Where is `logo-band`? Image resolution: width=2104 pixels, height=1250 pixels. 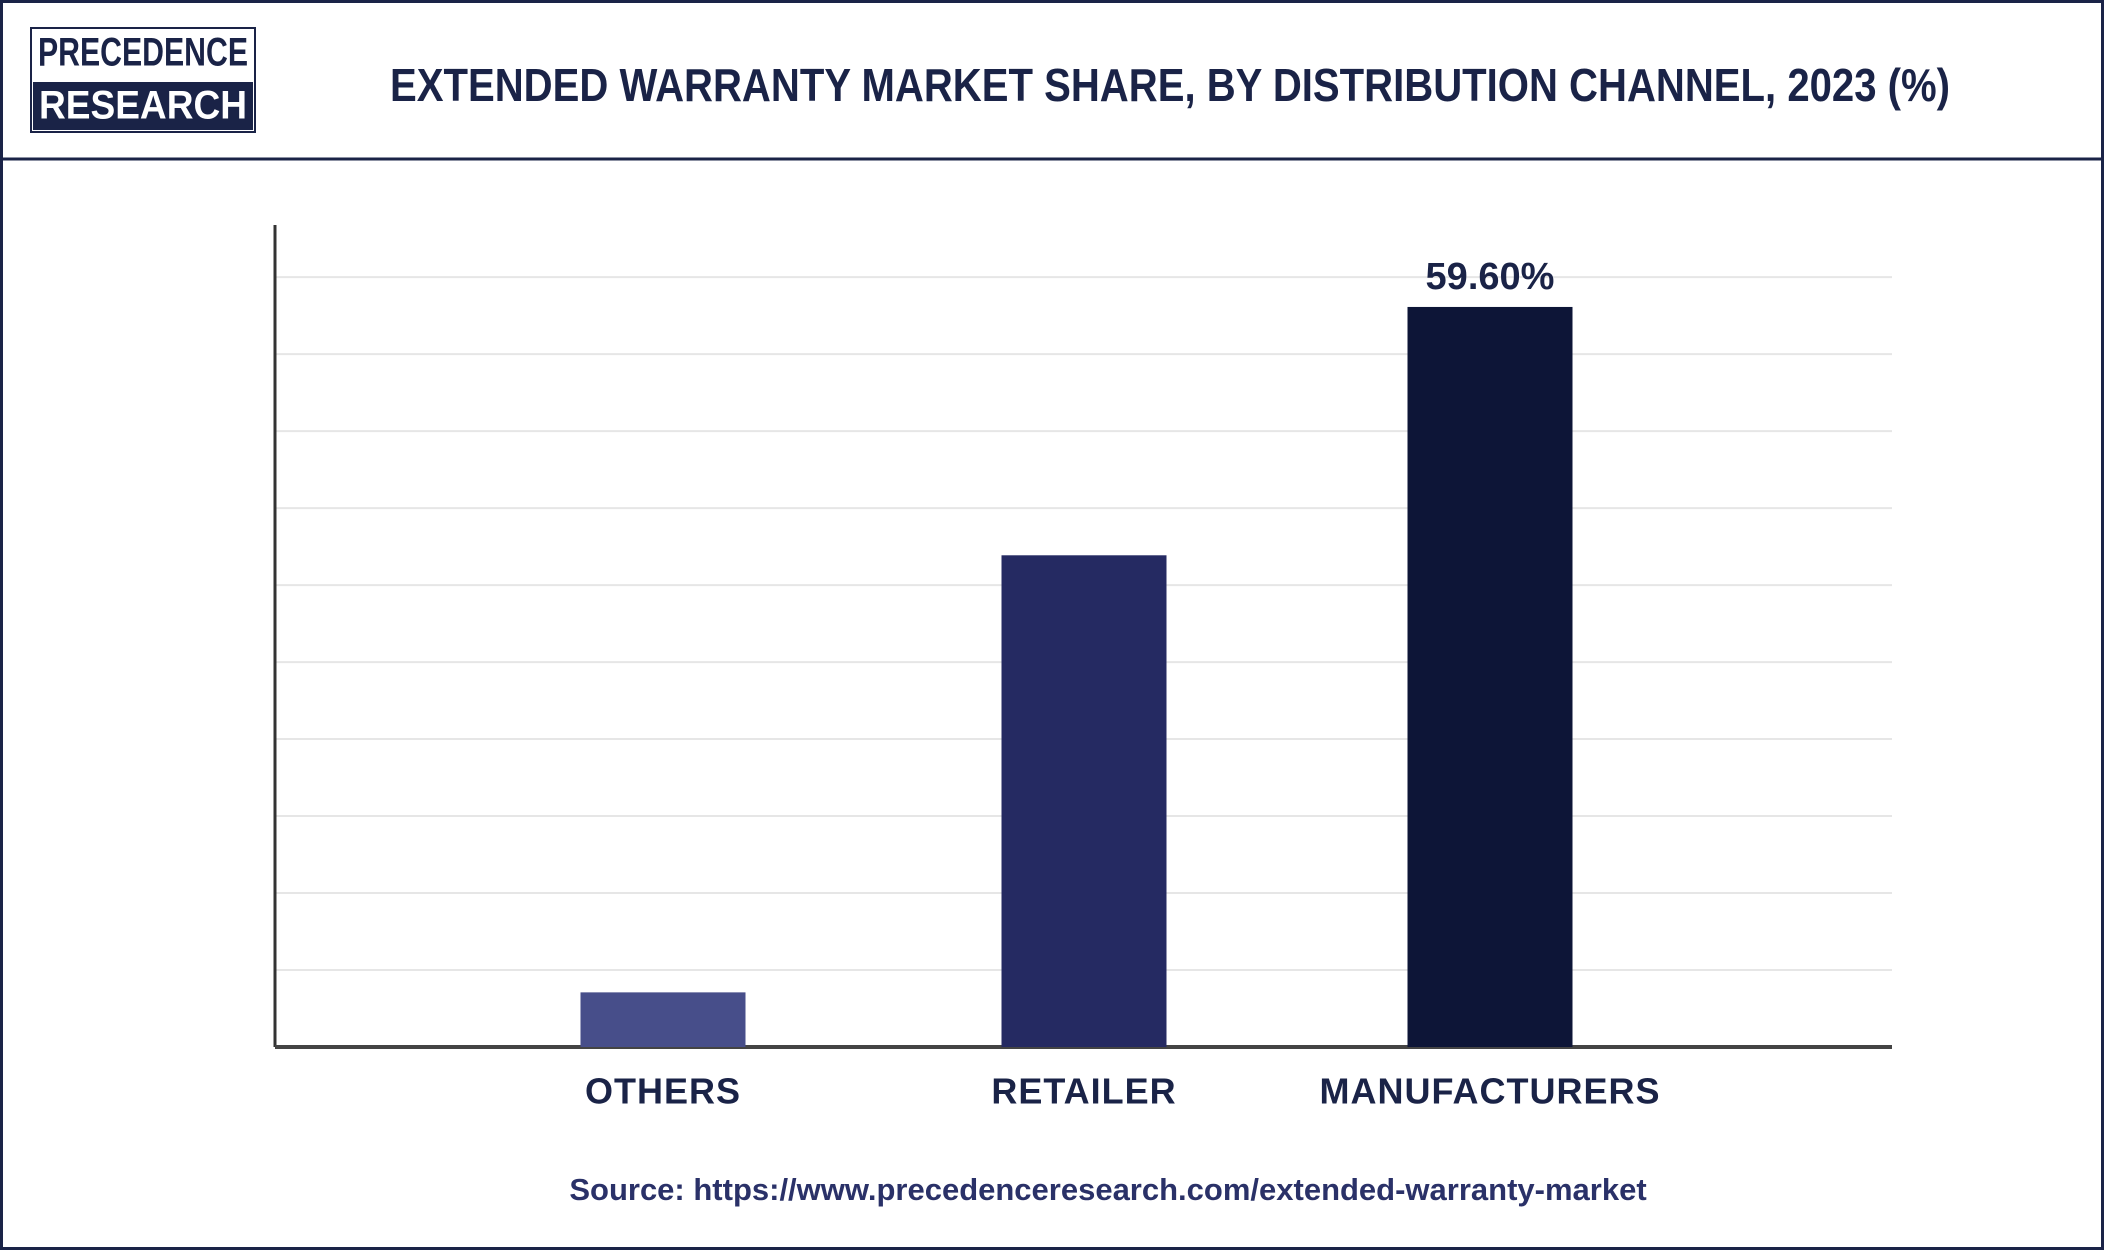 logo-band is located at coordinates (143, 106).